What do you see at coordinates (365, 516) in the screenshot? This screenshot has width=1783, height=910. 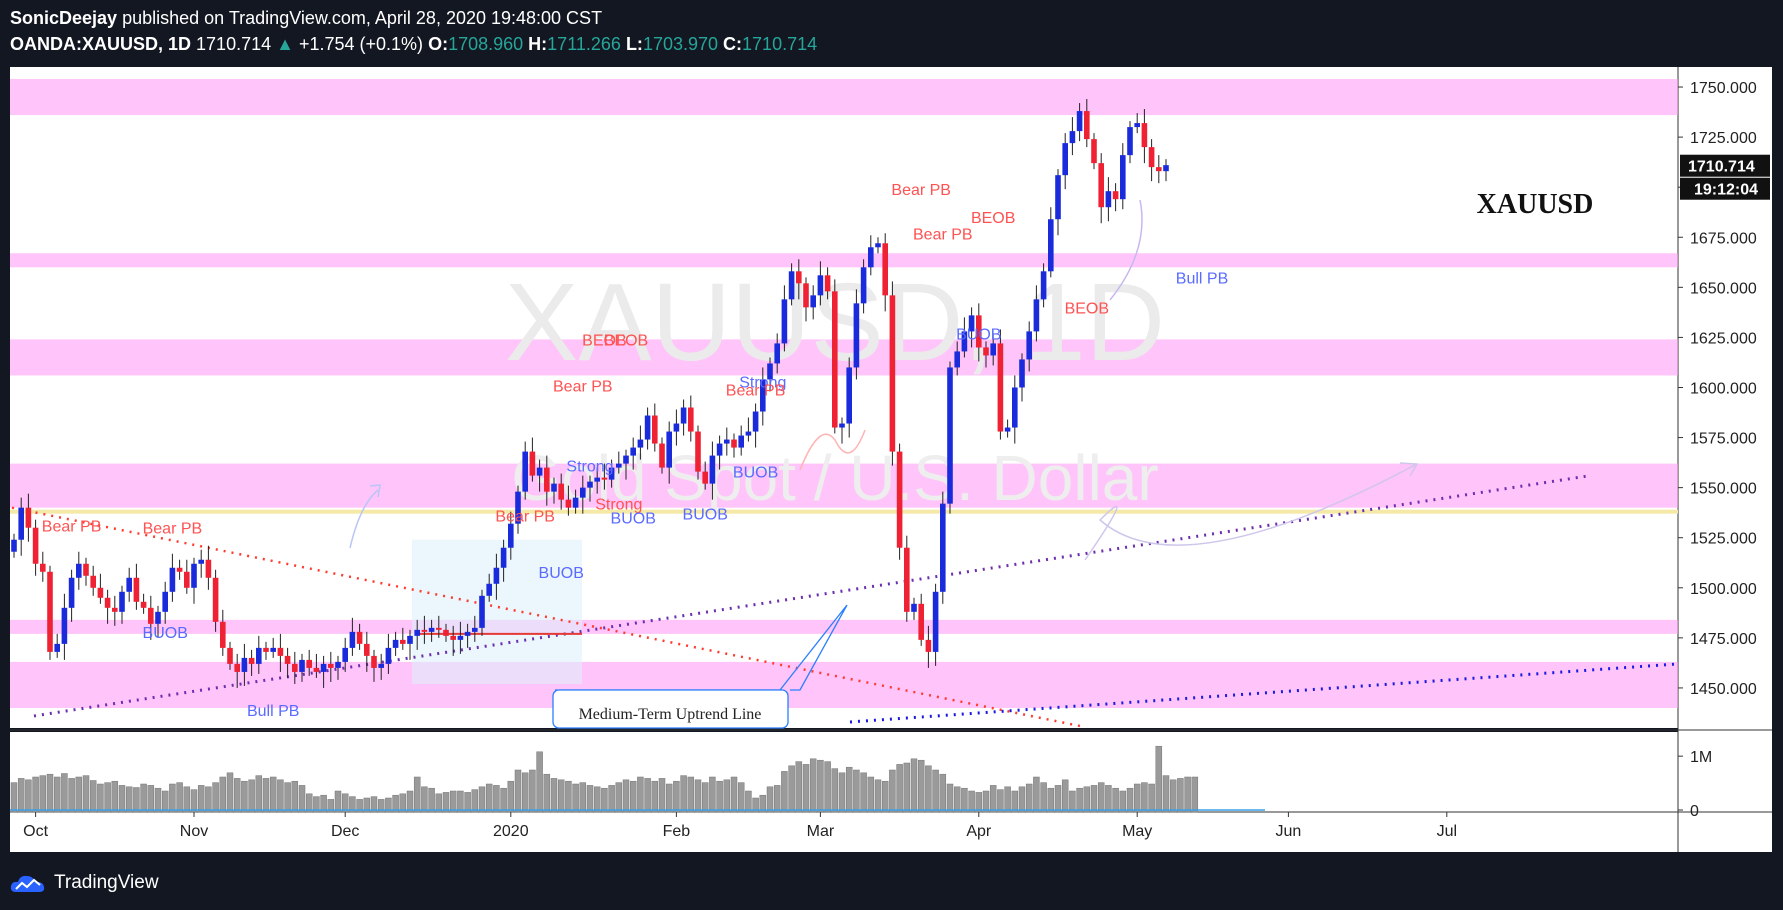 I see `arrow-scribble` at bounding box center [365, 516].